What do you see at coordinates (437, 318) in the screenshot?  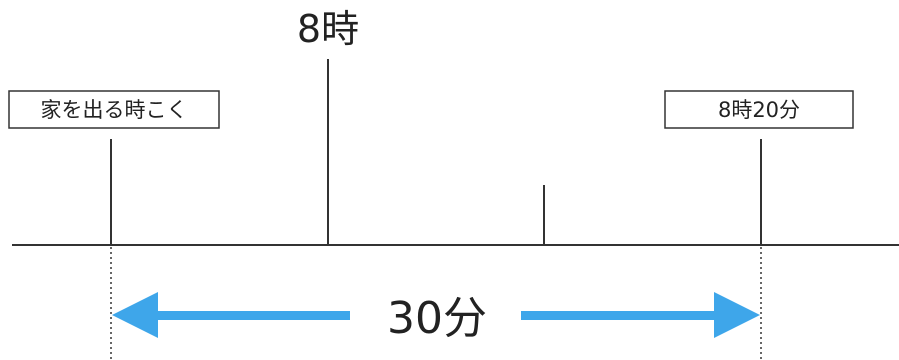 I see `duration-label: 30分` at bounding box center [437, 318].